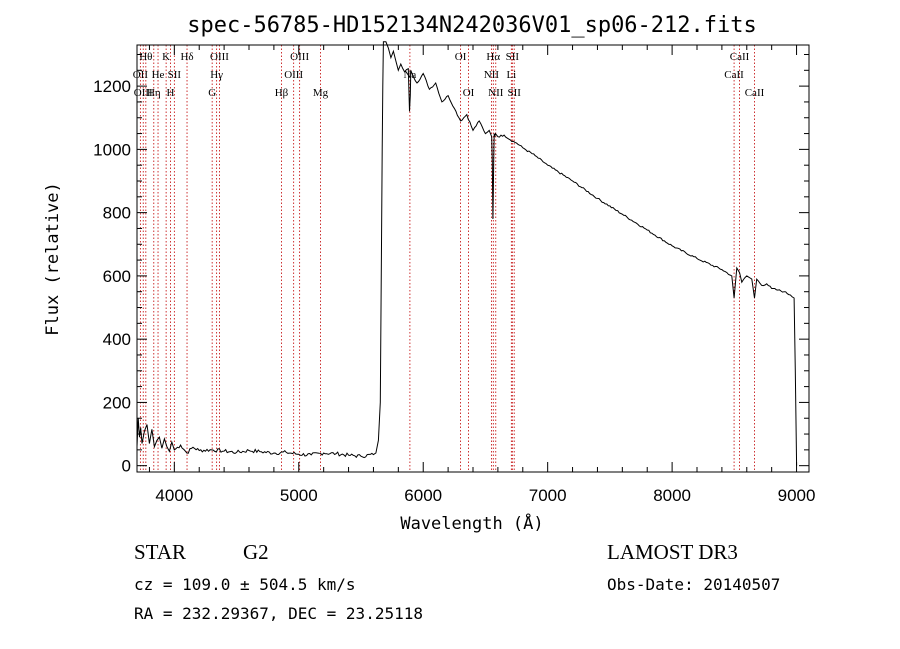 The width and height of the screenshot is (900, 649). What do you see at coordinates (154, 93) in the screenshot?
I see `line-label: Hη` at bounding box center [154, 93].